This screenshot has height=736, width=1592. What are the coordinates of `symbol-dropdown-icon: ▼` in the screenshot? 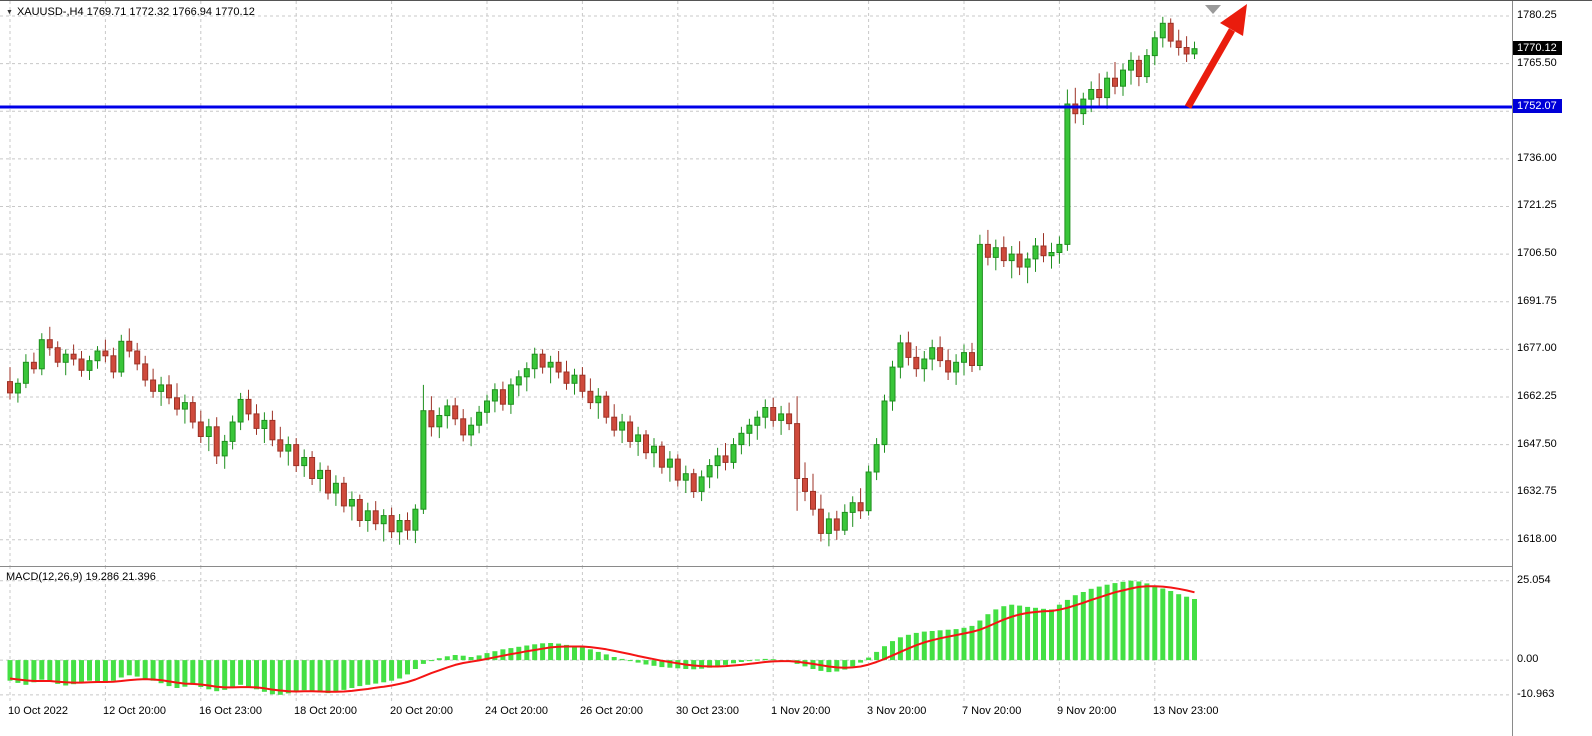 It's located at (9, 12).